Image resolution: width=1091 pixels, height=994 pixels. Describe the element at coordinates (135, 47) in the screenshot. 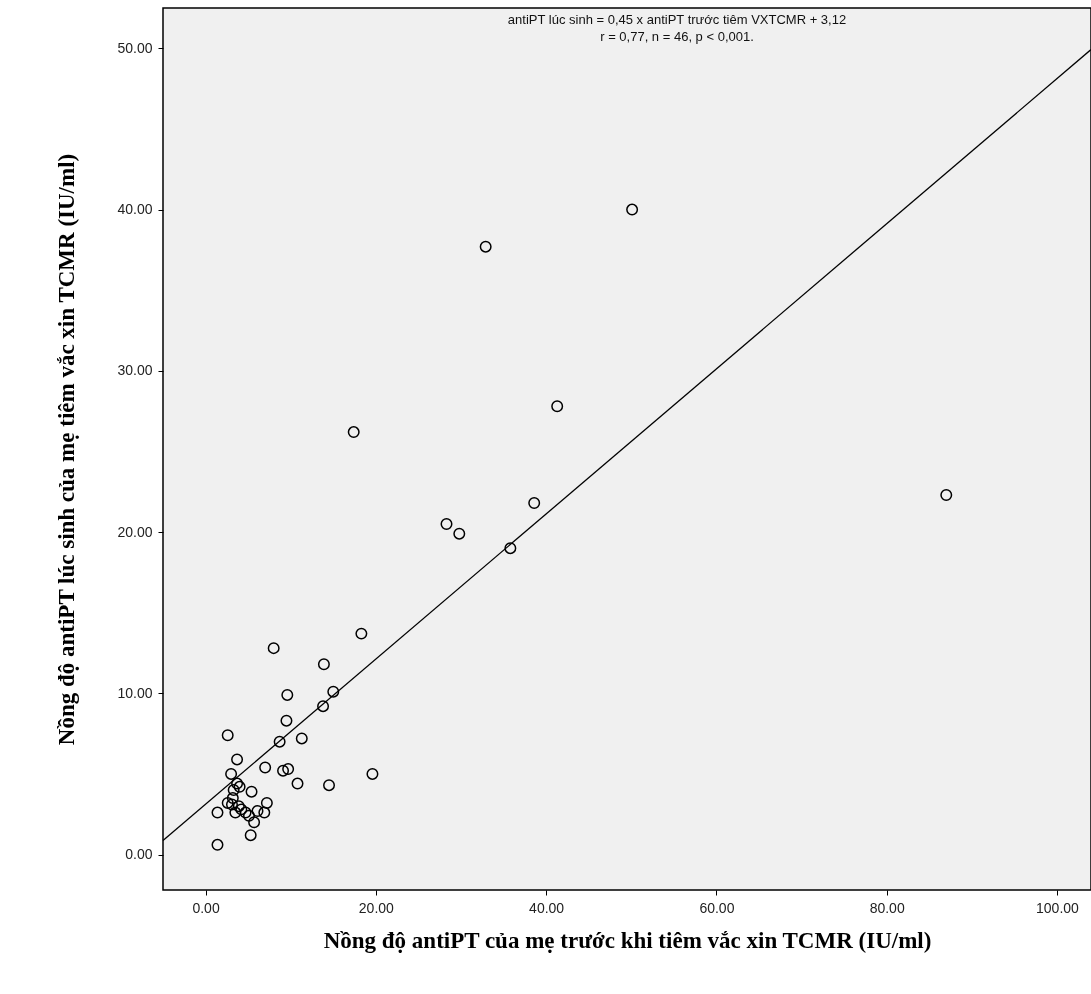

I see `y-tick-label: 50.00` at that location.